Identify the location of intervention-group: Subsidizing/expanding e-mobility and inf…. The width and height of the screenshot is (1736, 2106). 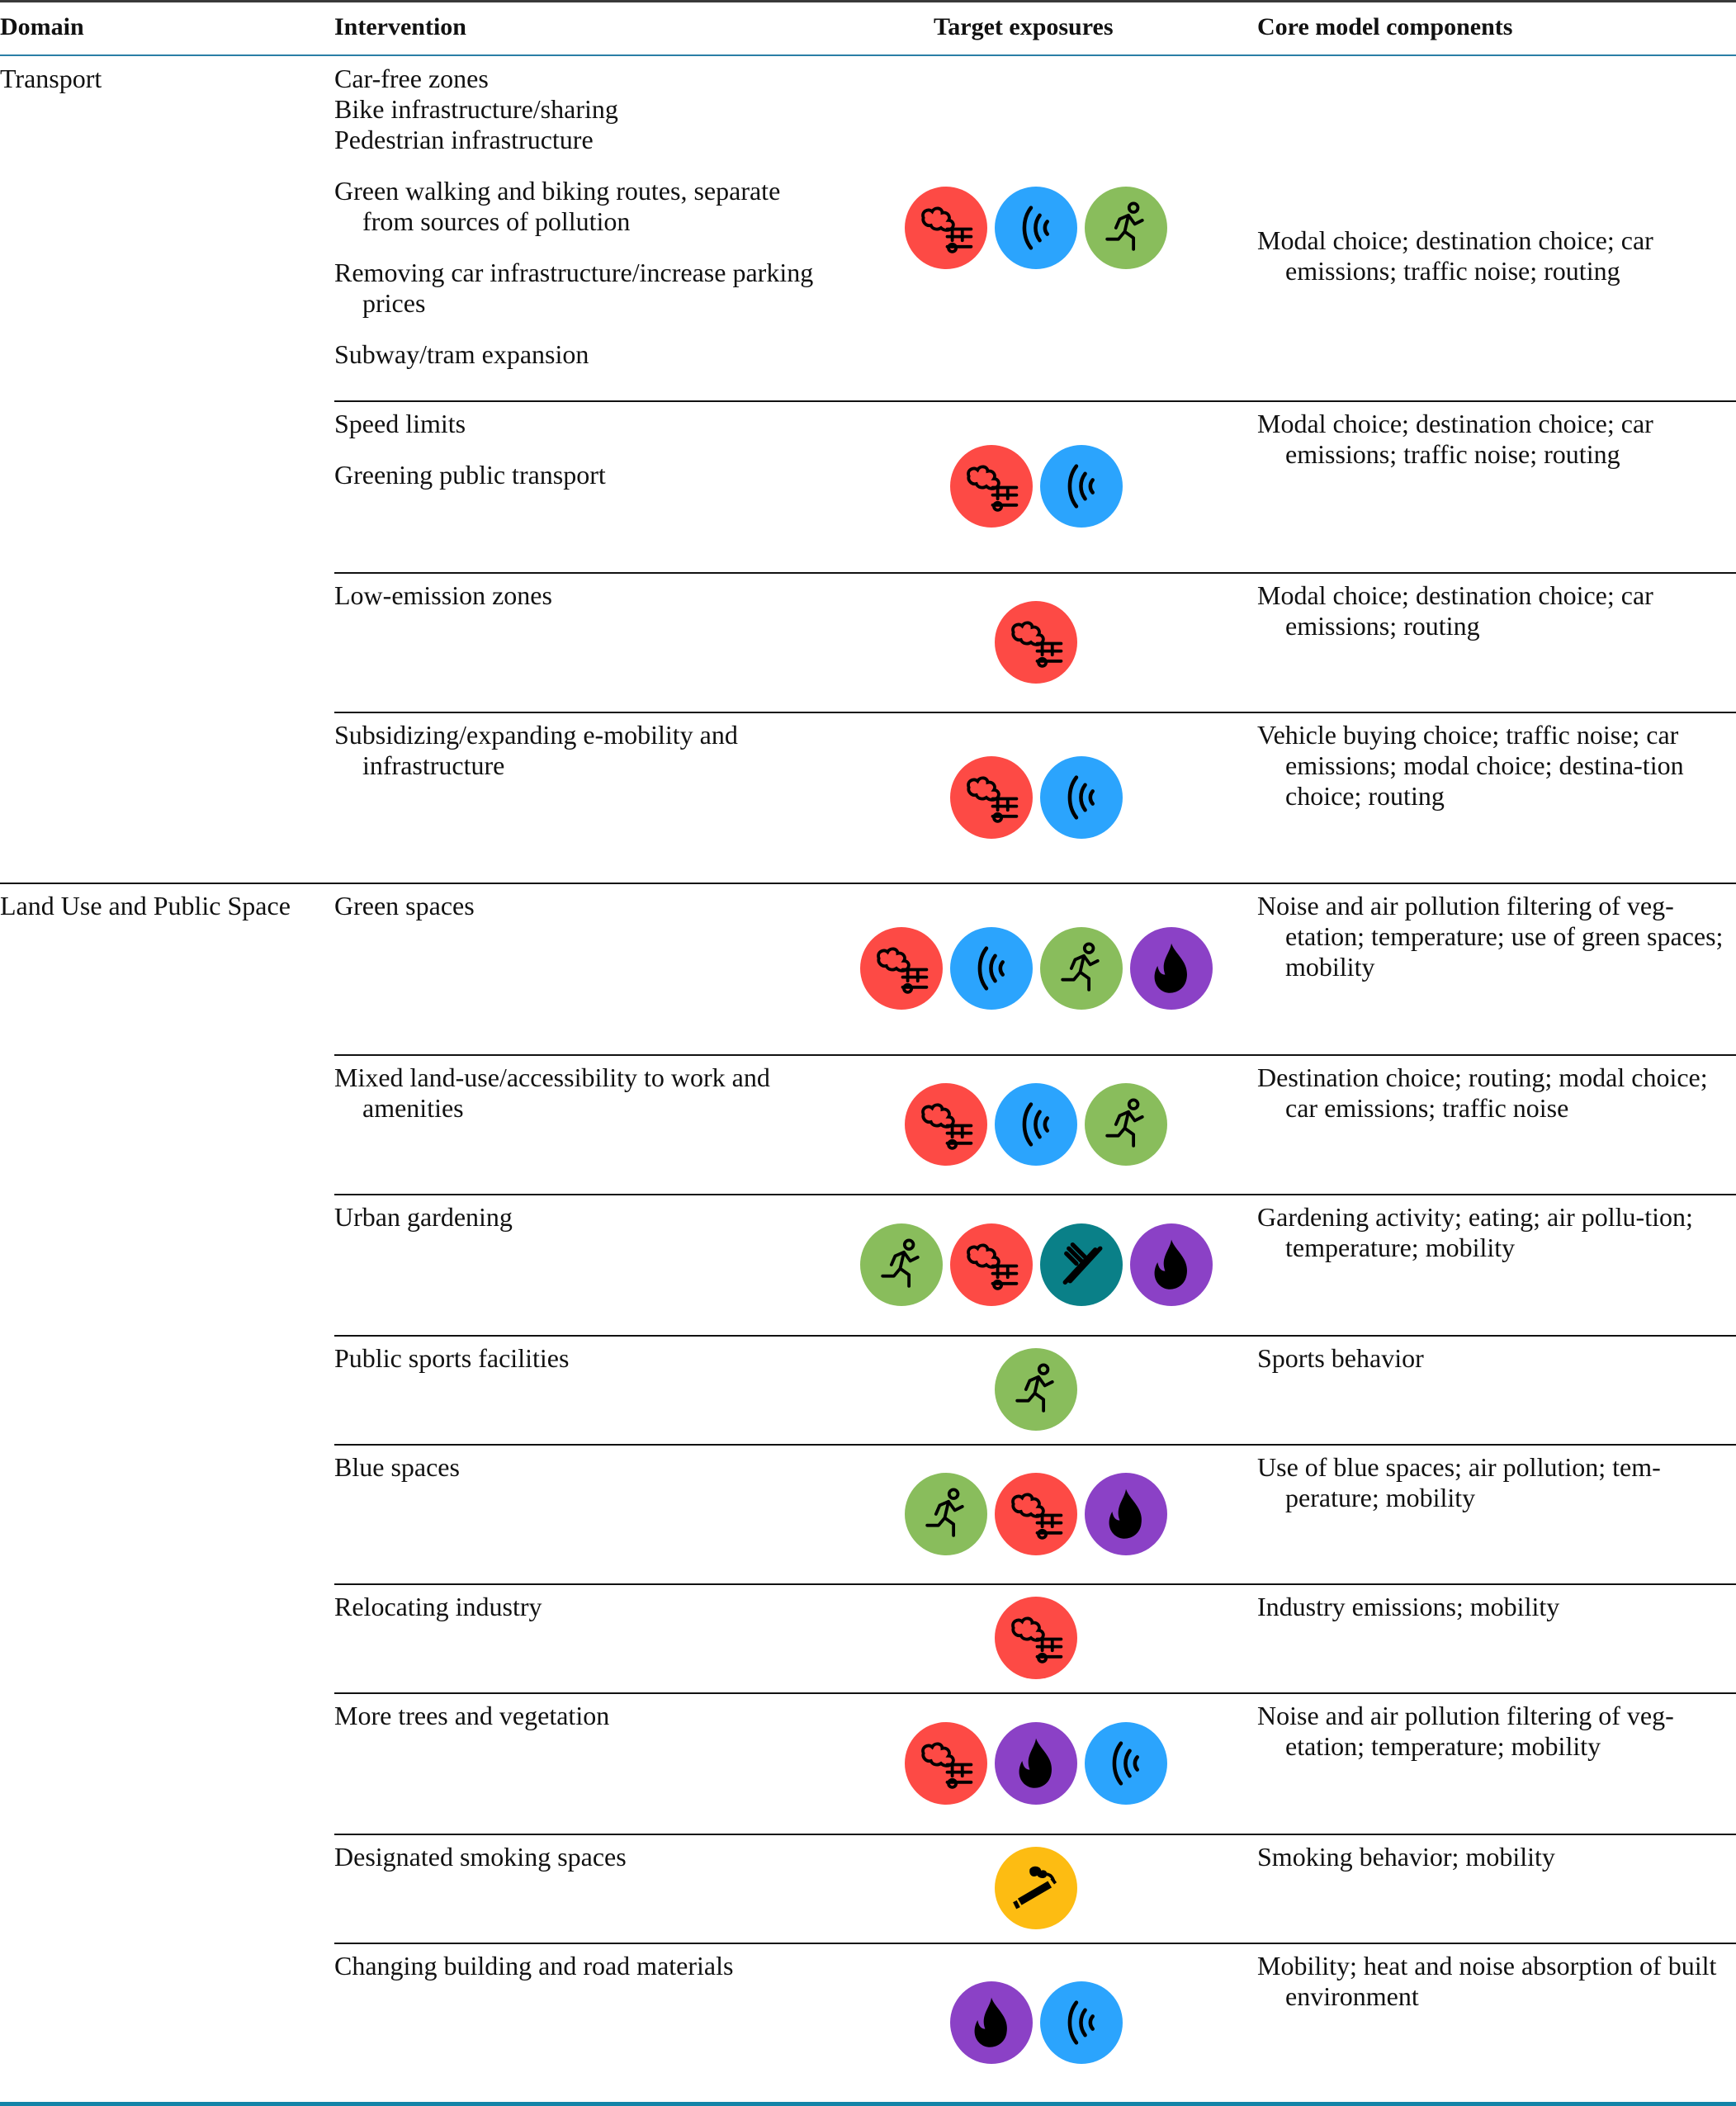
(582, 750).